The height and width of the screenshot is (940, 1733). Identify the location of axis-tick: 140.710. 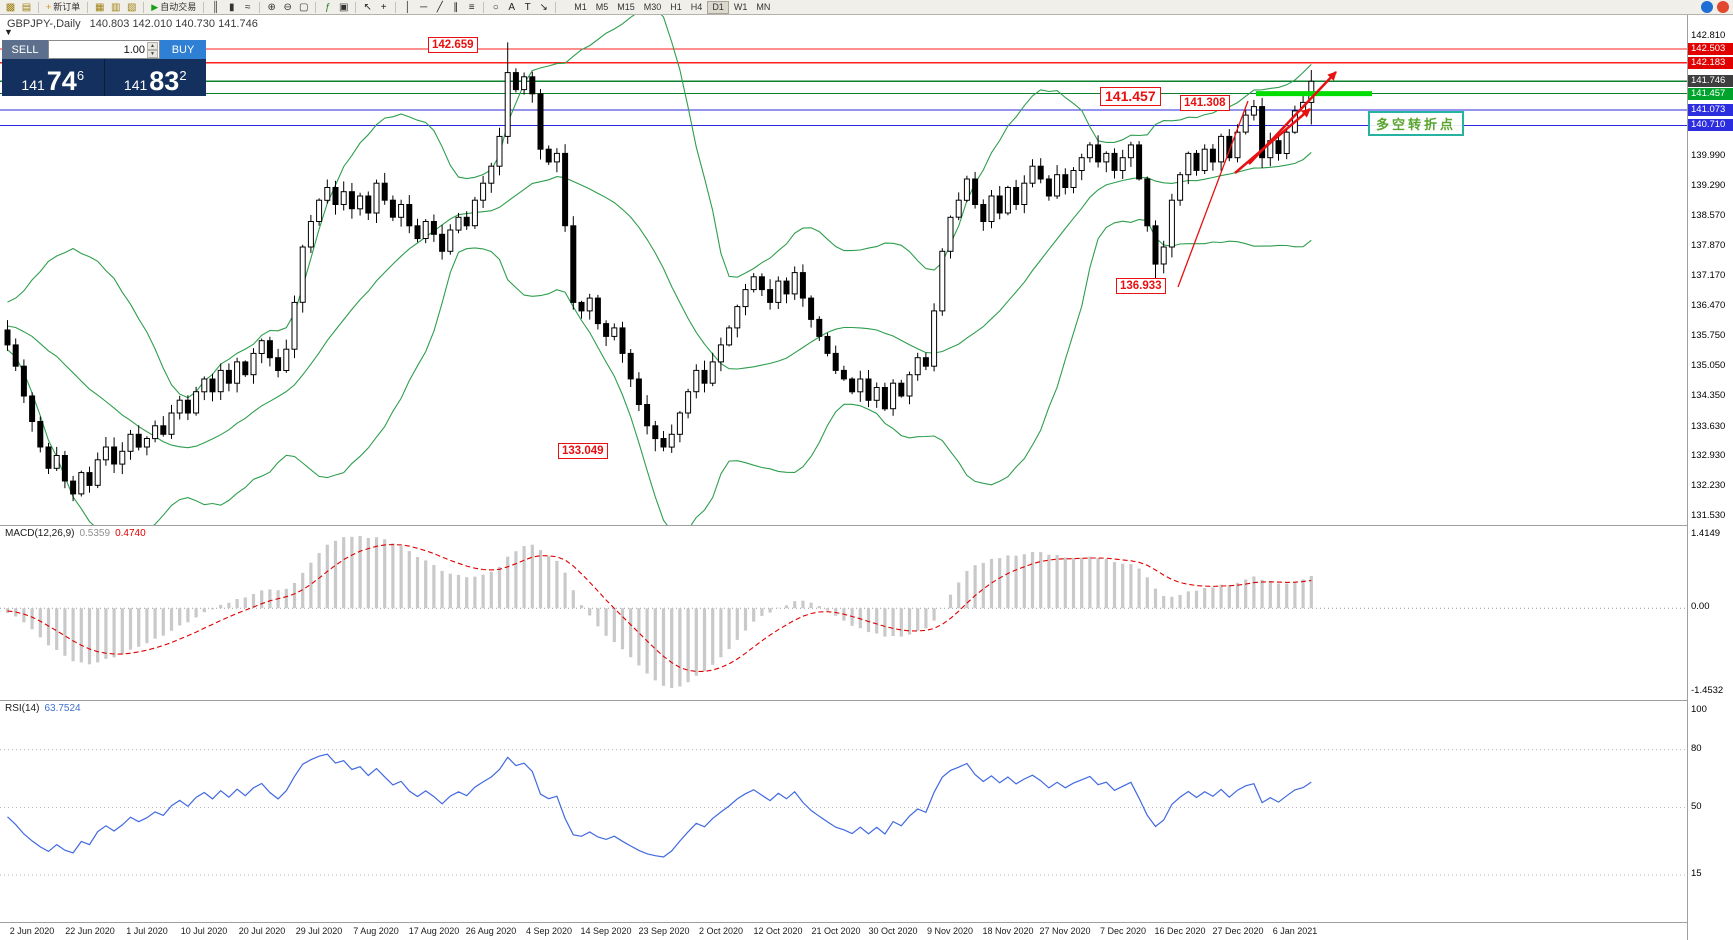
(1710, 125).